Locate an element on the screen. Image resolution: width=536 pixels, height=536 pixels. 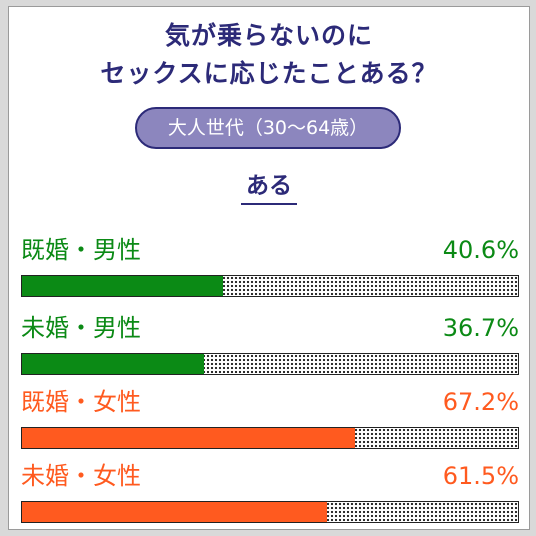
value-label: 67.2% is located at coordinates (480, 402).